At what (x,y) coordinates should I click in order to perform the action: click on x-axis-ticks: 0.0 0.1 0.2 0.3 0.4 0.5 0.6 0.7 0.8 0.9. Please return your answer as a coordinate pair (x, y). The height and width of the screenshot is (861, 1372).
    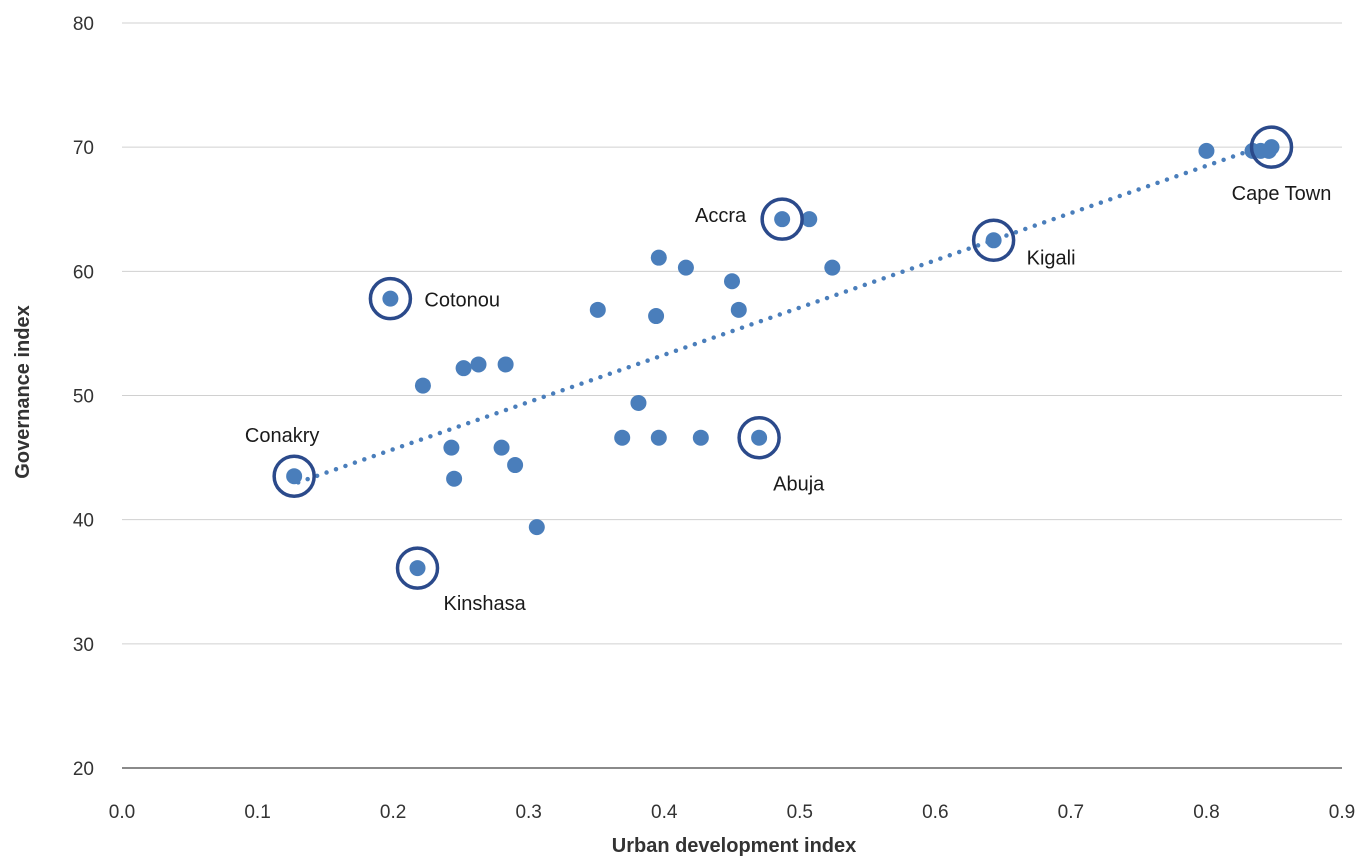
    Looking at the image, I should click on (732, 812).